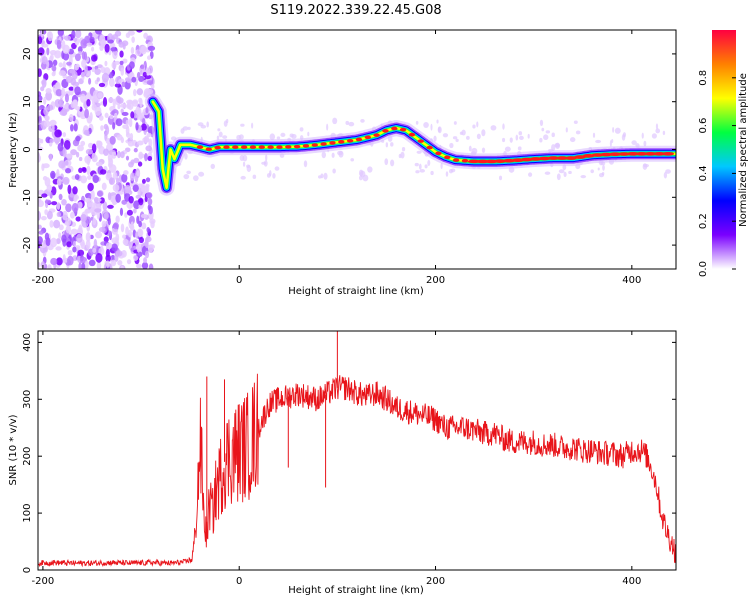 This screenshot has width=750, height=600. Describe the element at coordinates (435, 581) in the screenshot. I see `x-tick-label: 200` at that location.